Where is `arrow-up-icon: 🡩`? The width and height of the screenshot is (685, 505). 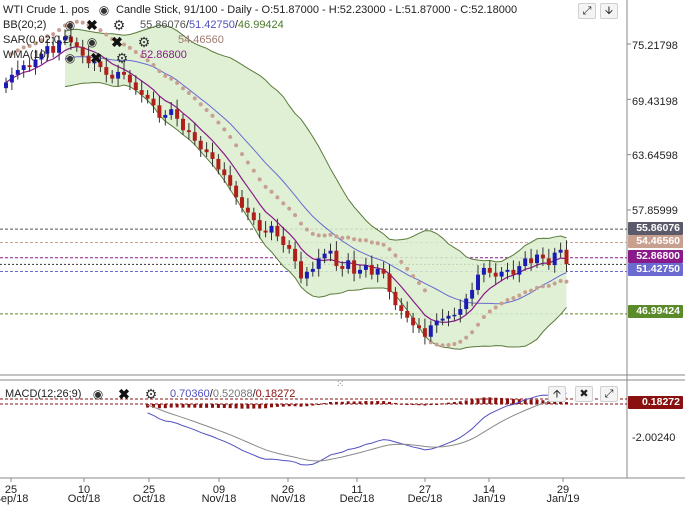 arrow-up-icon: 🡩 is located at coordinates (557, 394).